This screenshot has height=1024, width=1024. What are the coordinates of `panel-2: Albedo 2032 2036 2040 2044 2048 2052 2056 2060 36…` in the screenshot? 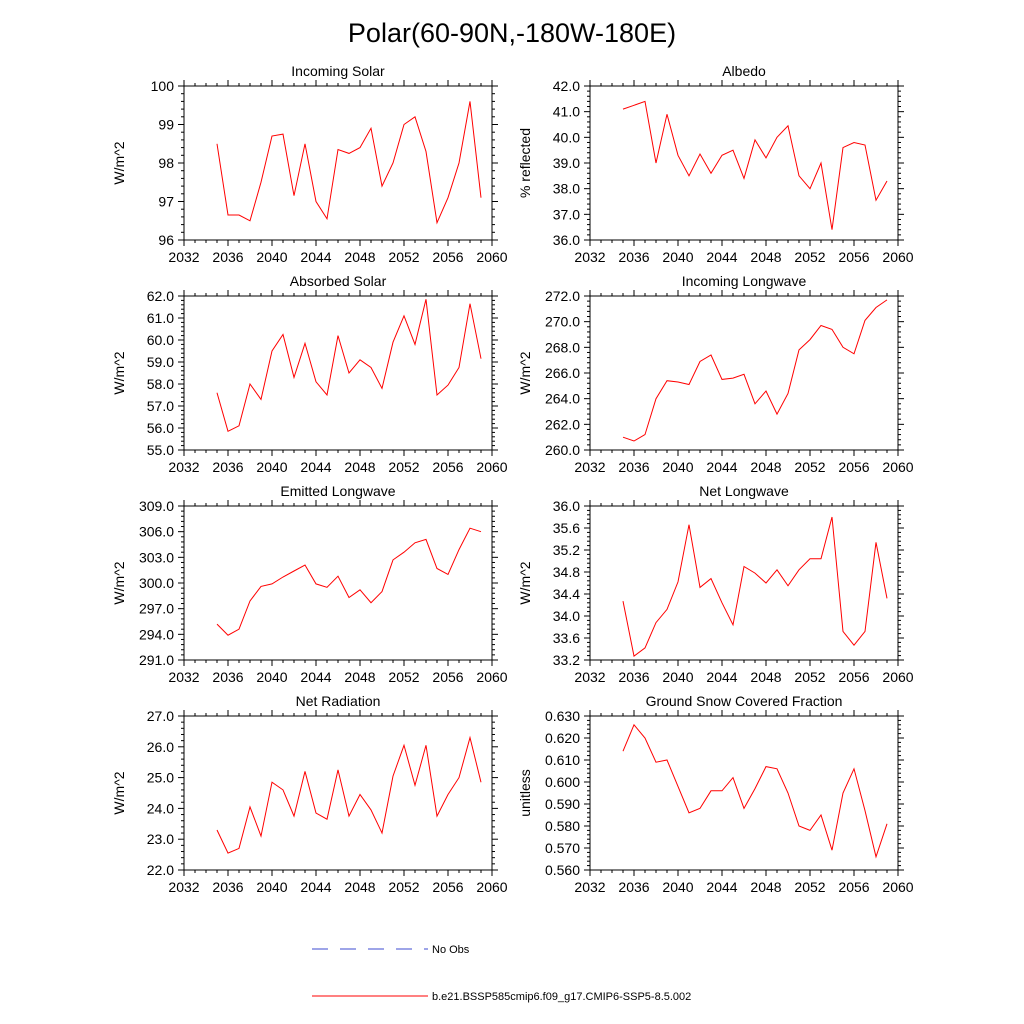 It's located at (715, 164).